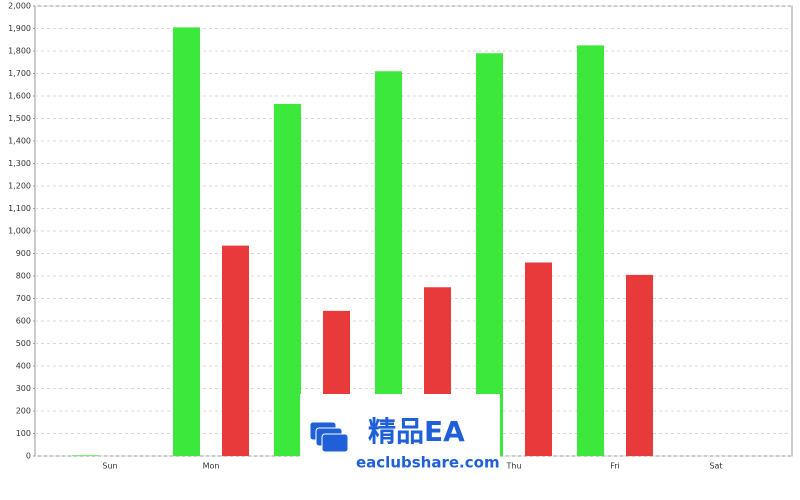 This screenshot has width=800, height=500. What do you see at coordinates (23, 411) in the screenshot?
I see `y-tick-label: 200` at bounding box center [23, 411].